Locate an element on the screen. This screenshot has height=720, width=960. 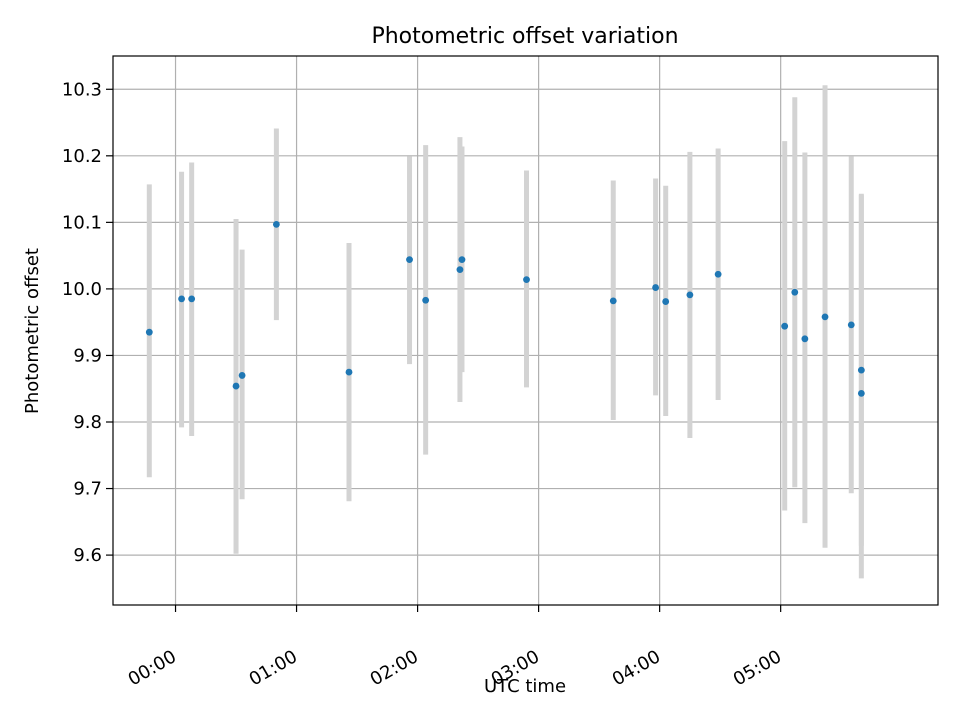
y-tick-label: 9.9 is located at coordinates (87, 355).